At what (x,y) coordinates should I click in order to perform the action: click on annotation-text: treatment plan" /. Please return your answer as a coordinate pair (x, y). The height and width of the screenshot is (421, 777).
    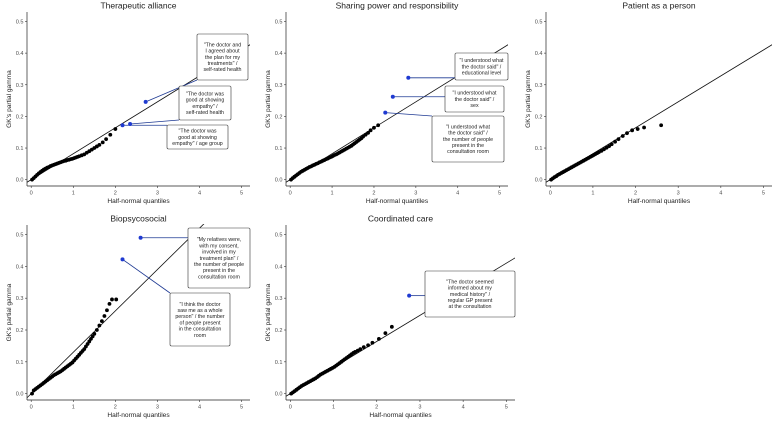
    Looking at the image, I should click on (219, 259).